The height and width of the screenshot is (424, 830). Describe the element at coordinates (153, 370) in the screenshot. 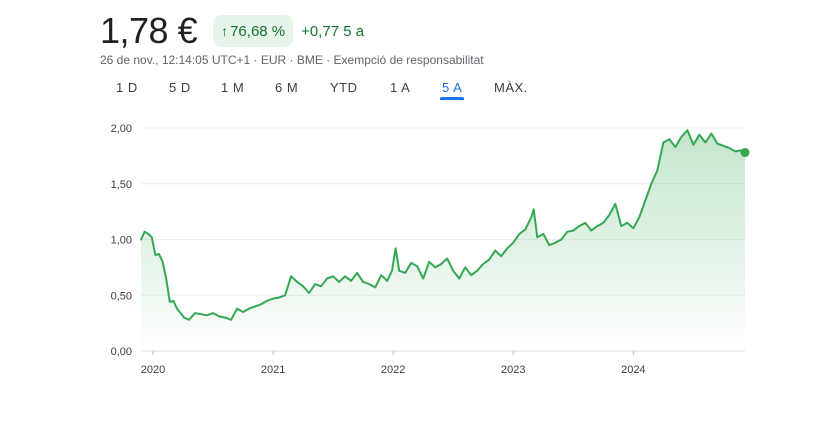

I see `x-tick-label: 2020` at that location.